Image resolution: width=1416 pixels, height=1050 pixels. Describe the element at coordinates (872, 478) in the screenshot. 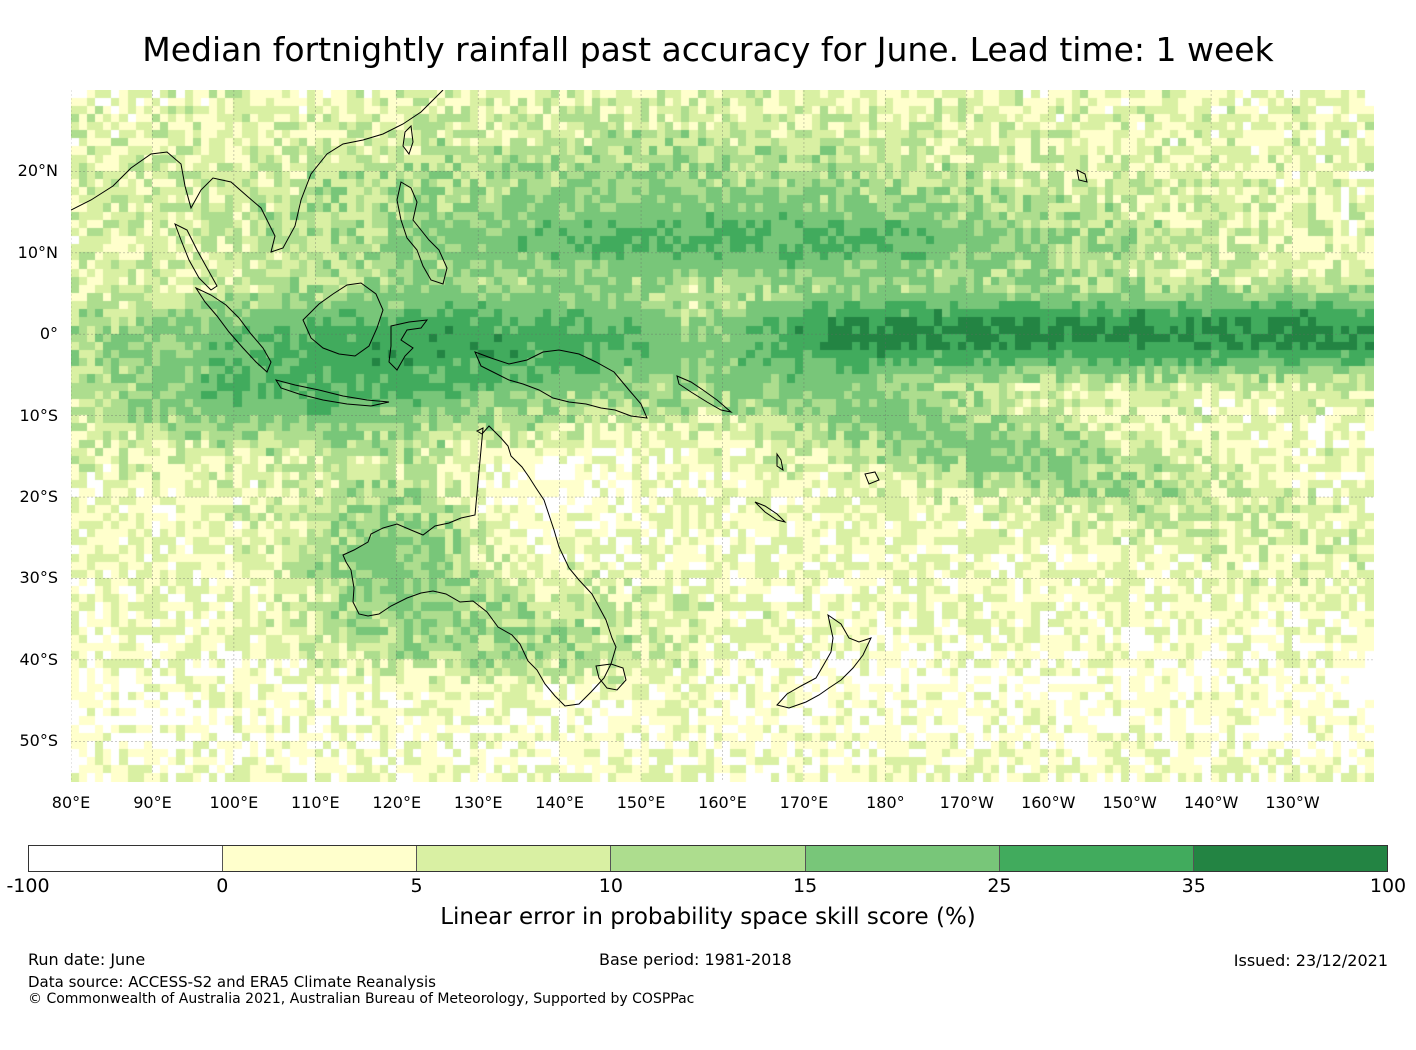

I see `coastline-fiji` at that location.